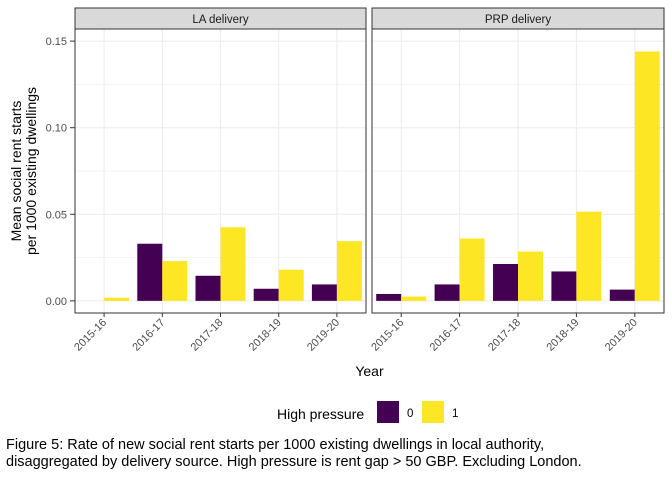  I want to click on y-tick-label: 0.05, so click(56, 215).